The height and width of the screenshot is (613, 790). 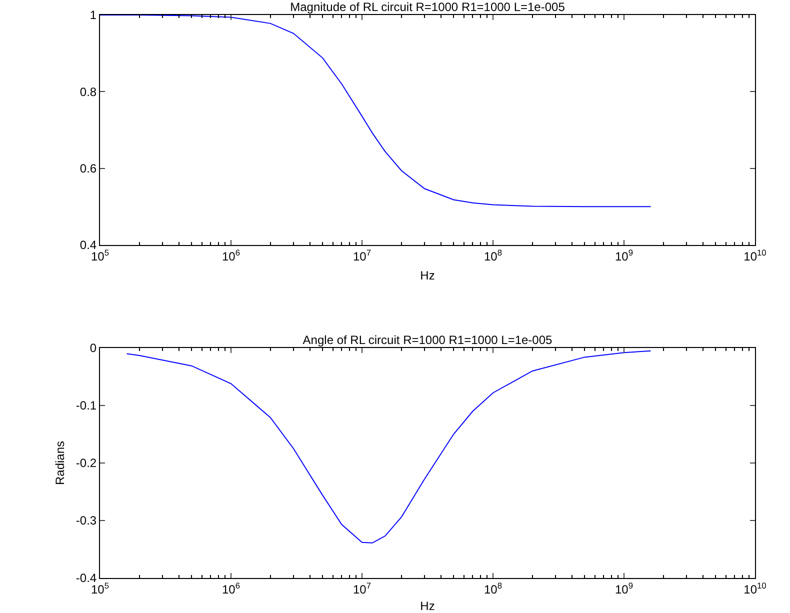 I want to click on y-tick-label: -0.2, so click(x=86, y=463).